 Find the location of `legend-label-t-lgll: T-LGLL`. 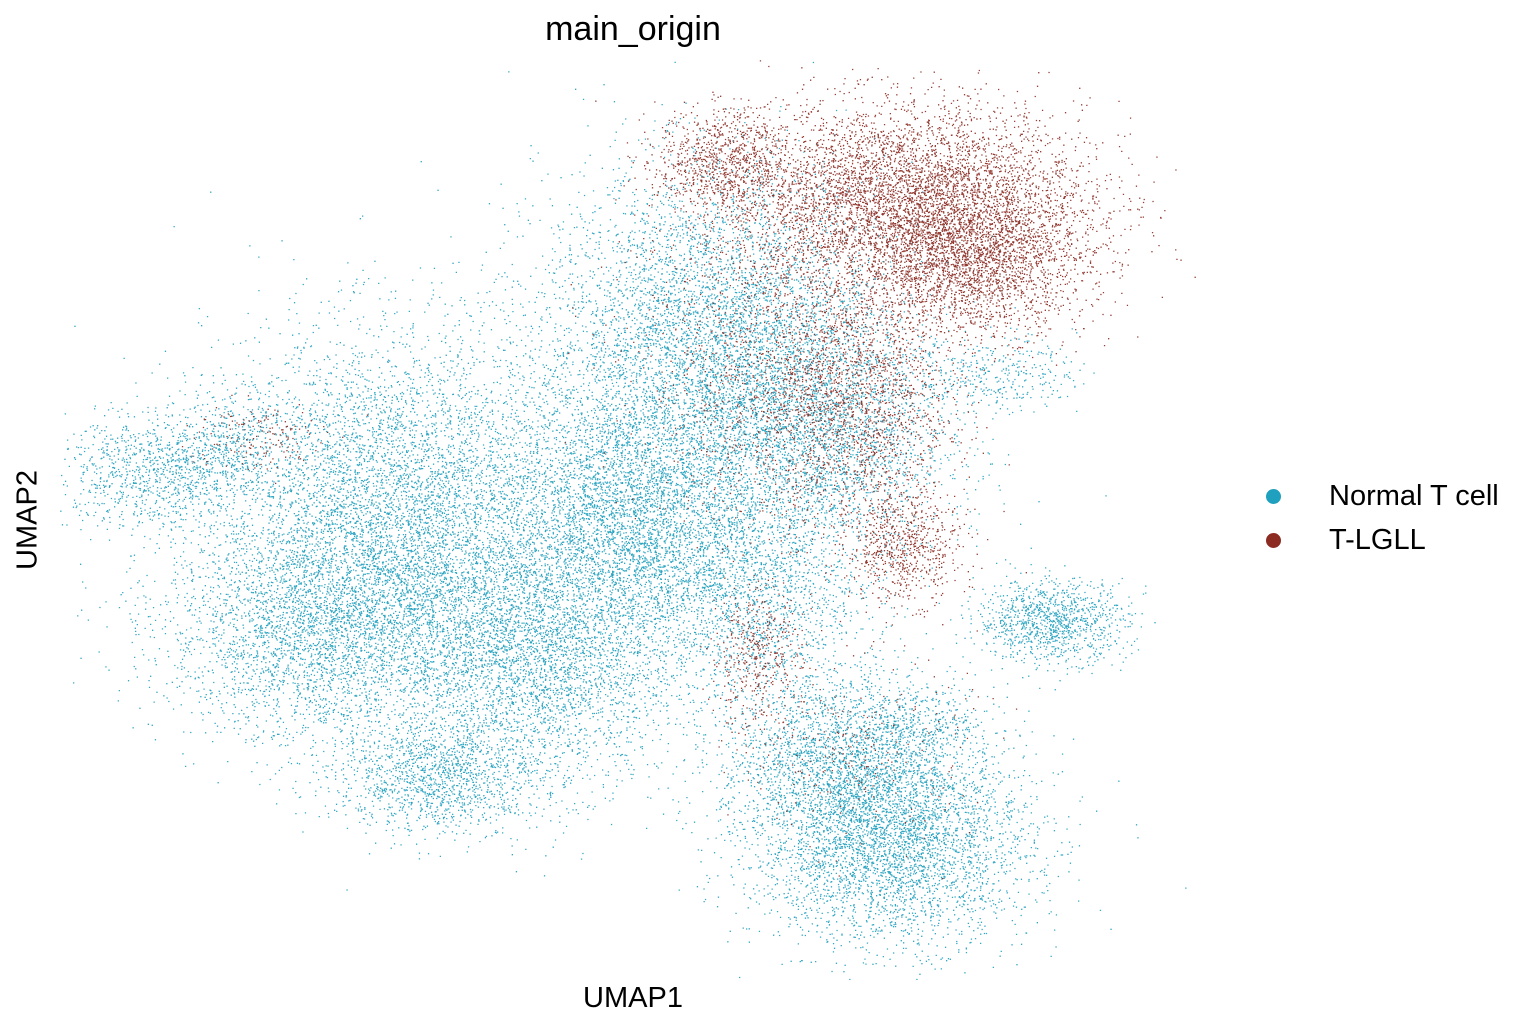

legend-label-t-lgll: T-LGLL is located at coordinates (1377, 539).